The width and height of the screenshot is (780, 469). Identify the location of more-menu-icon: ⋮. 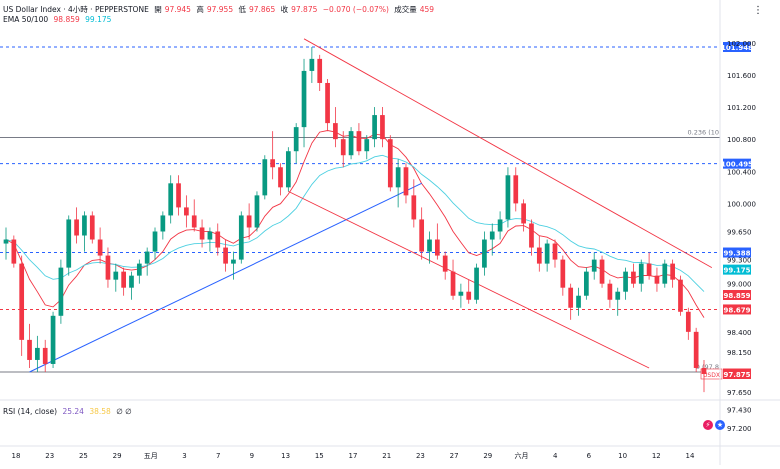
(758, 10).